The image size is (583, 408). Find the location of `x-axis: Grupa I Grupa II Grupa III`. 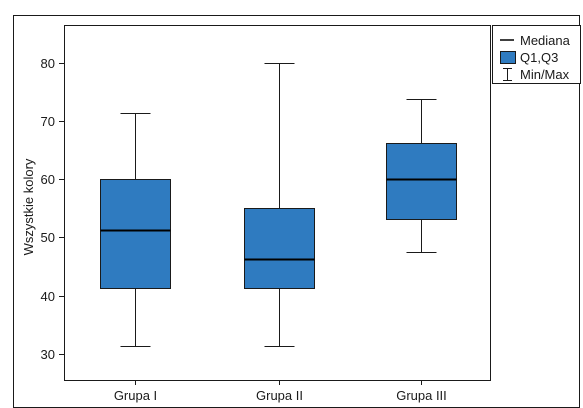

x-axis: Grupa I Grupa II Grupa III is located at coordinates (280, 391).